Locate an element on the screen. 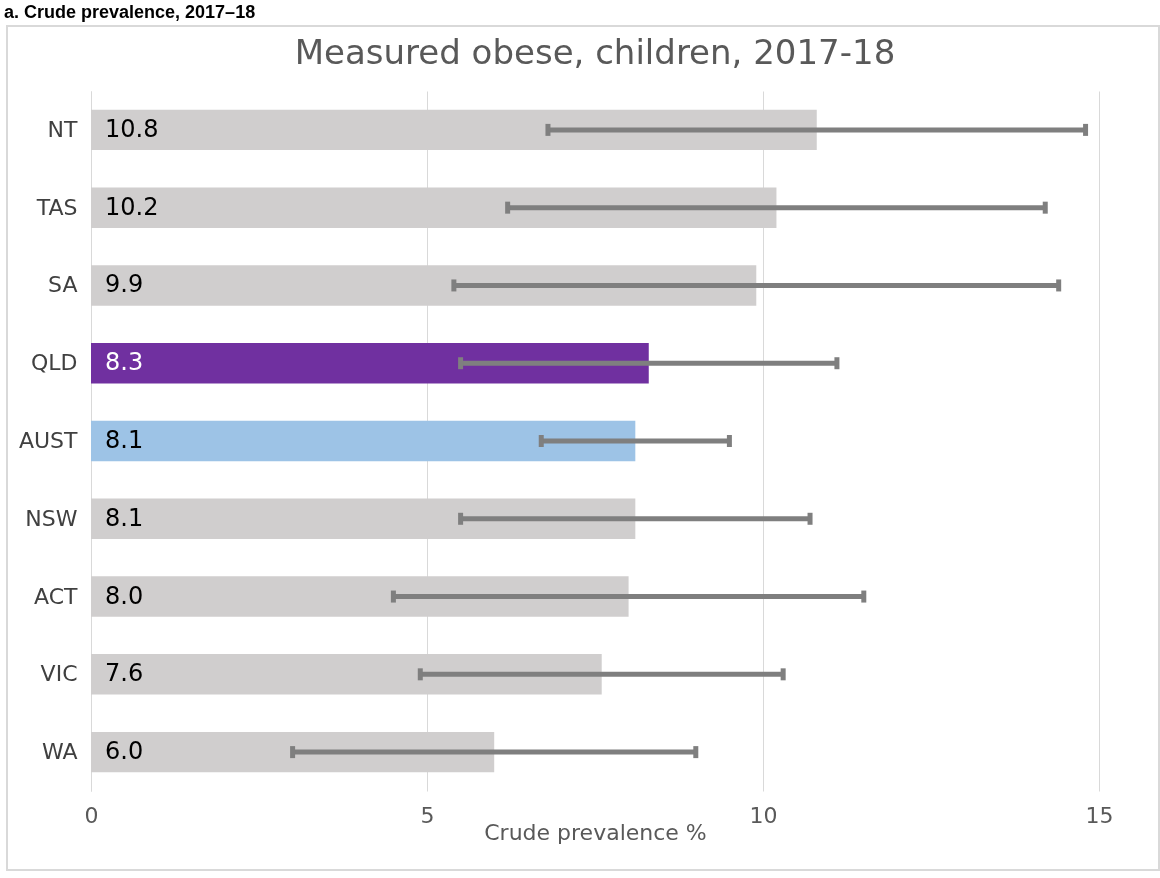  text: a. Crude prevalence, 2017–18 is located at coordinates (130, 12).